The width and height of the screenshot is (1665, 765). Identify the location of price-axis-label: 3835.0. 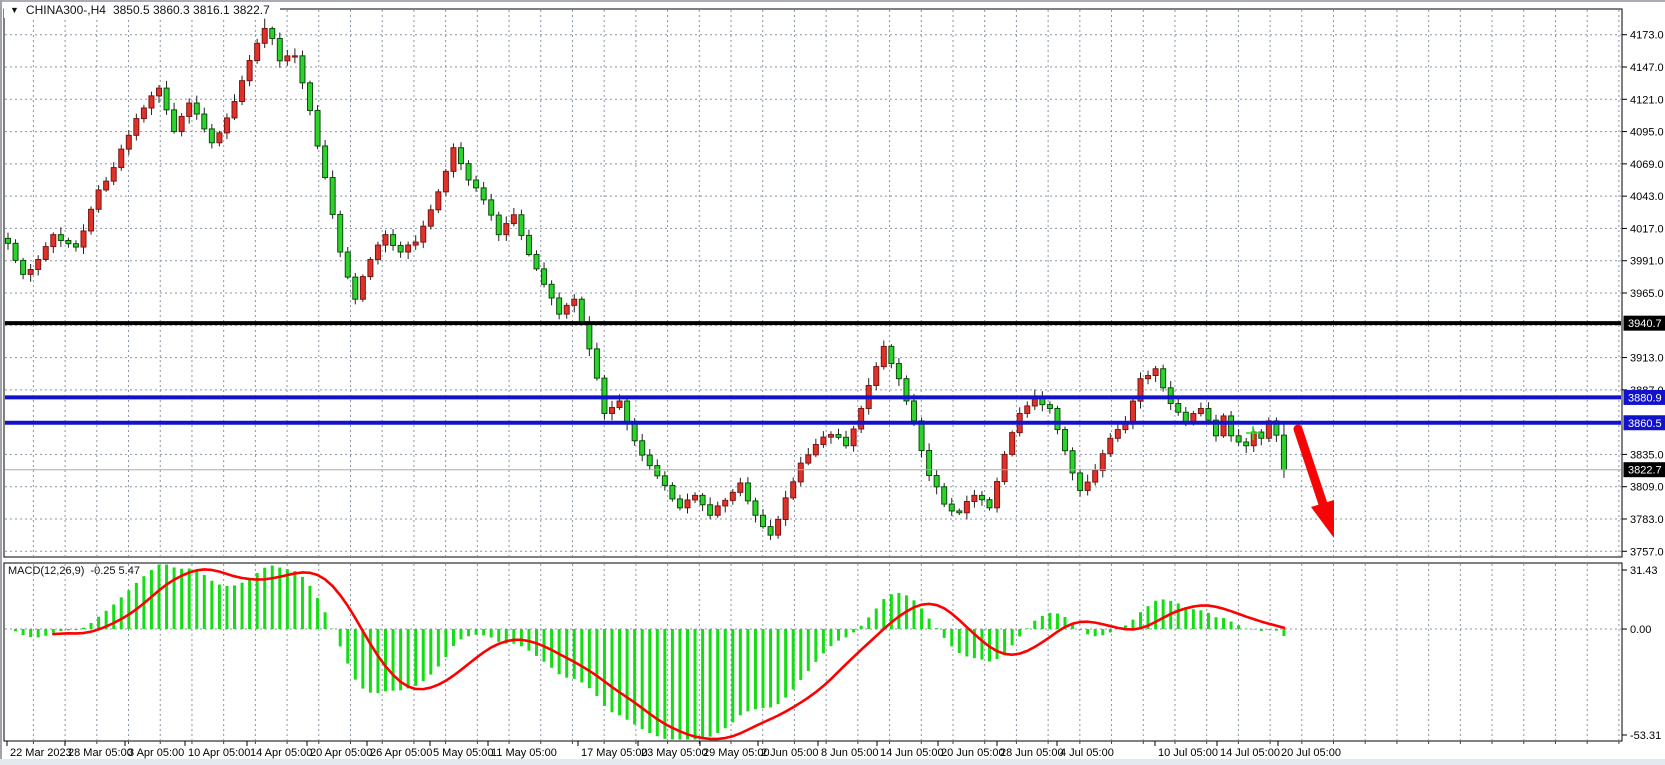
(1647, 455).